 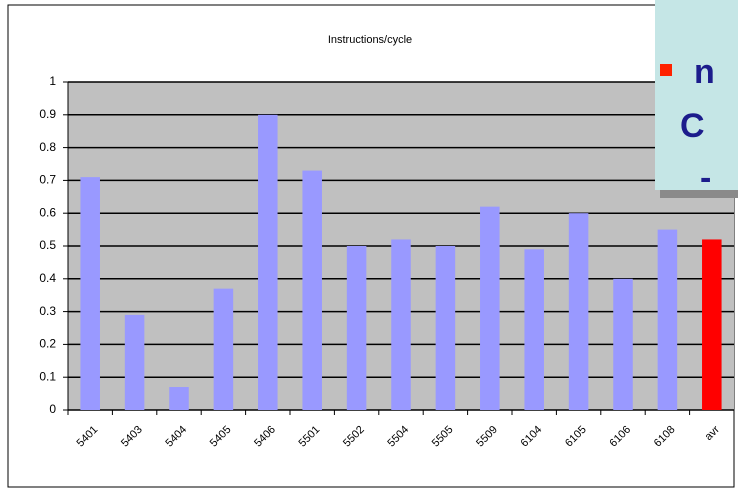 I want to click on y-tick-label: 0.9, so click(x=47, y=114).